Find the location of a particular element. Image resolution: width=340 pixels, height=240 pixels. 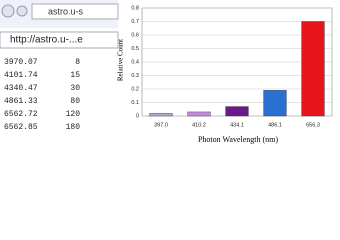

tab is located at coordinates (75, 11).